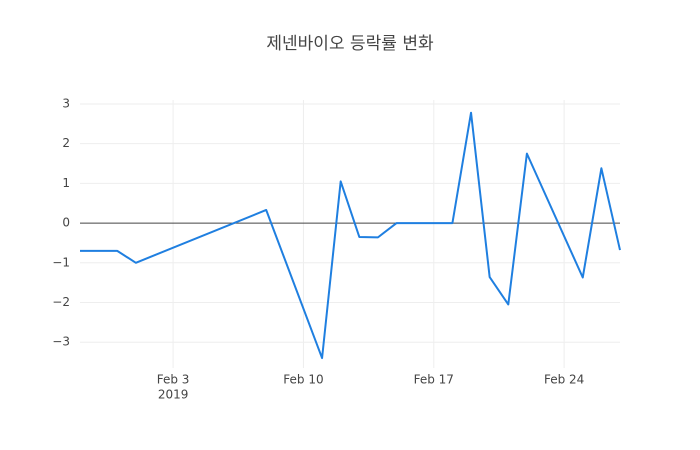 The width and height of the screenshot is (700, 450). Describe the element at coordinates (61, 302) in the screenshot. I see `y-tick-label: −2` at that location.